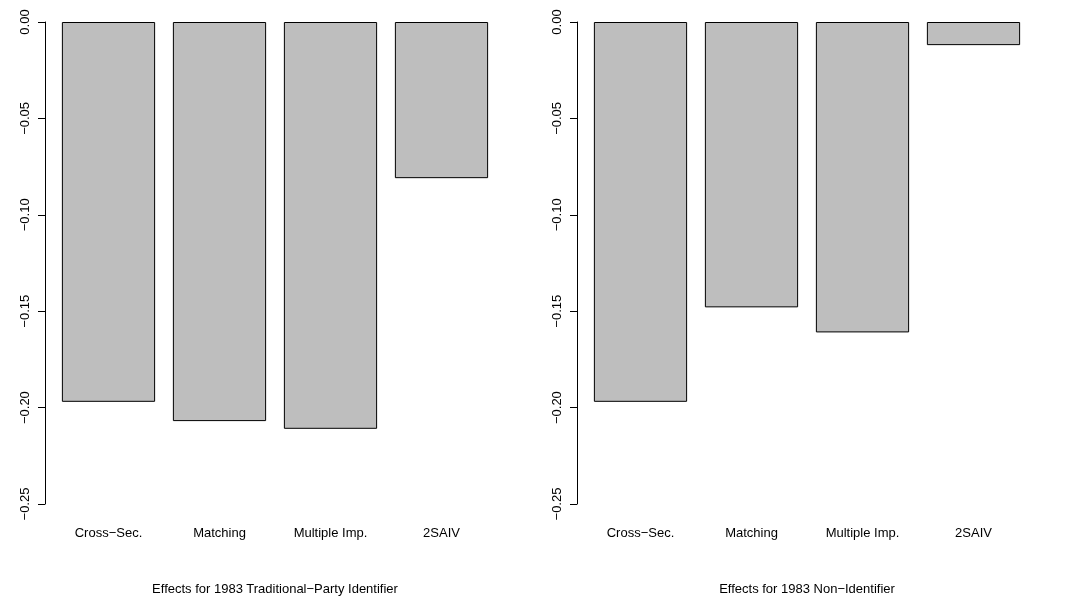 The width and height of the screenshot is (1065, 601). Describe the element at coordinates (275, 588) in the screenshot. I see `x-axis-title: Effects for 1983 Traditional−Party Identifier` at that location.